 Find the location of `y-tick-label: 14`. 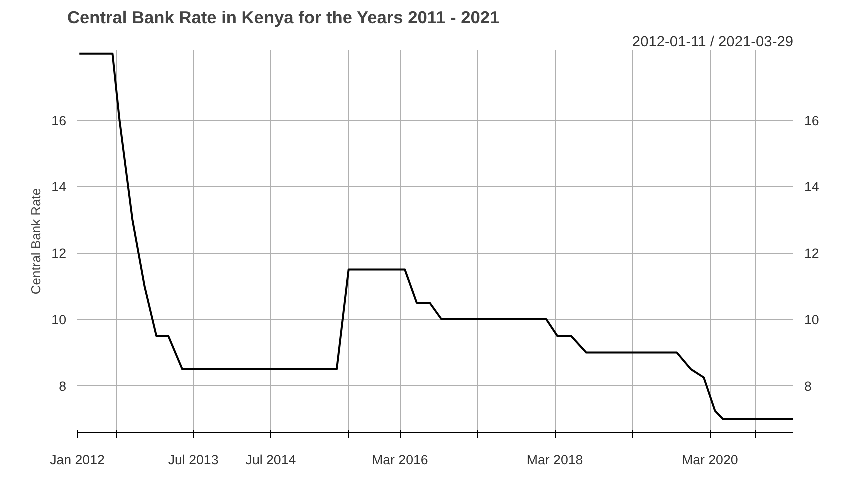

y-tick-label: 14 is located at coordinates (60, 187).